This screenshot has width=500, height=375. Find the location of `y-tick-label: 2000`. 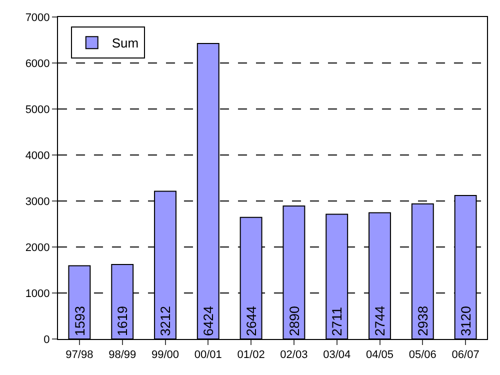

y-tick-label: 2000 is located at coordinates (37, 248).